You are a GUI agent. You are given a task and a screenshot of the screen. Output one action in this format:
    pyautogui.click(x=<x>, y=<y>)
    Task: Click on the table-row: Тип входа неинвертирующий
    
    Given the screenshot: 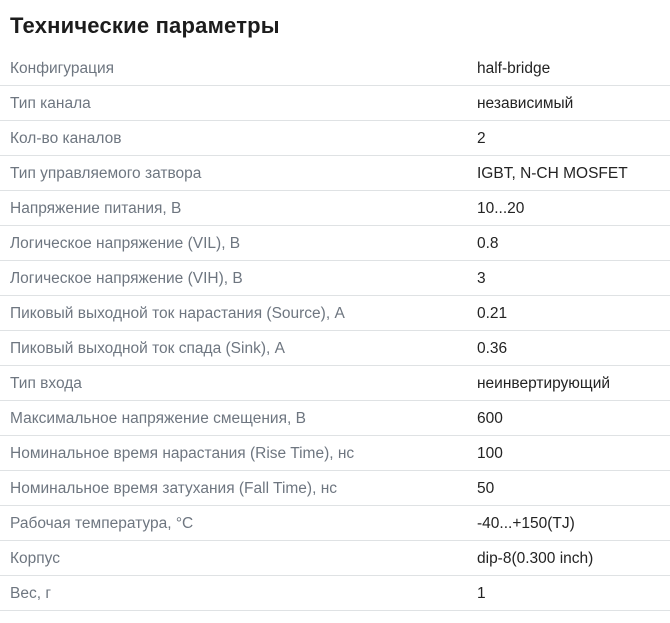 What is the action you would take?
    pyautogui.click(x=335, y=383)
    